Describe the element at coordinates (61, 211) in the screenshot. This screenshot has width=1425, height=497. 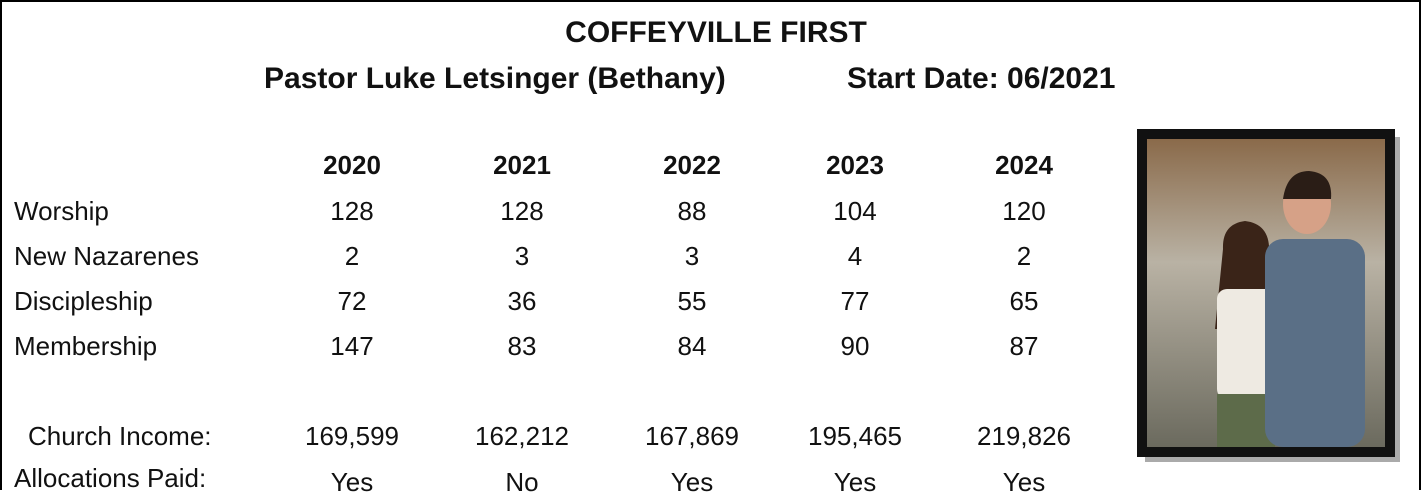
I see `row-label: Worship` at that location.